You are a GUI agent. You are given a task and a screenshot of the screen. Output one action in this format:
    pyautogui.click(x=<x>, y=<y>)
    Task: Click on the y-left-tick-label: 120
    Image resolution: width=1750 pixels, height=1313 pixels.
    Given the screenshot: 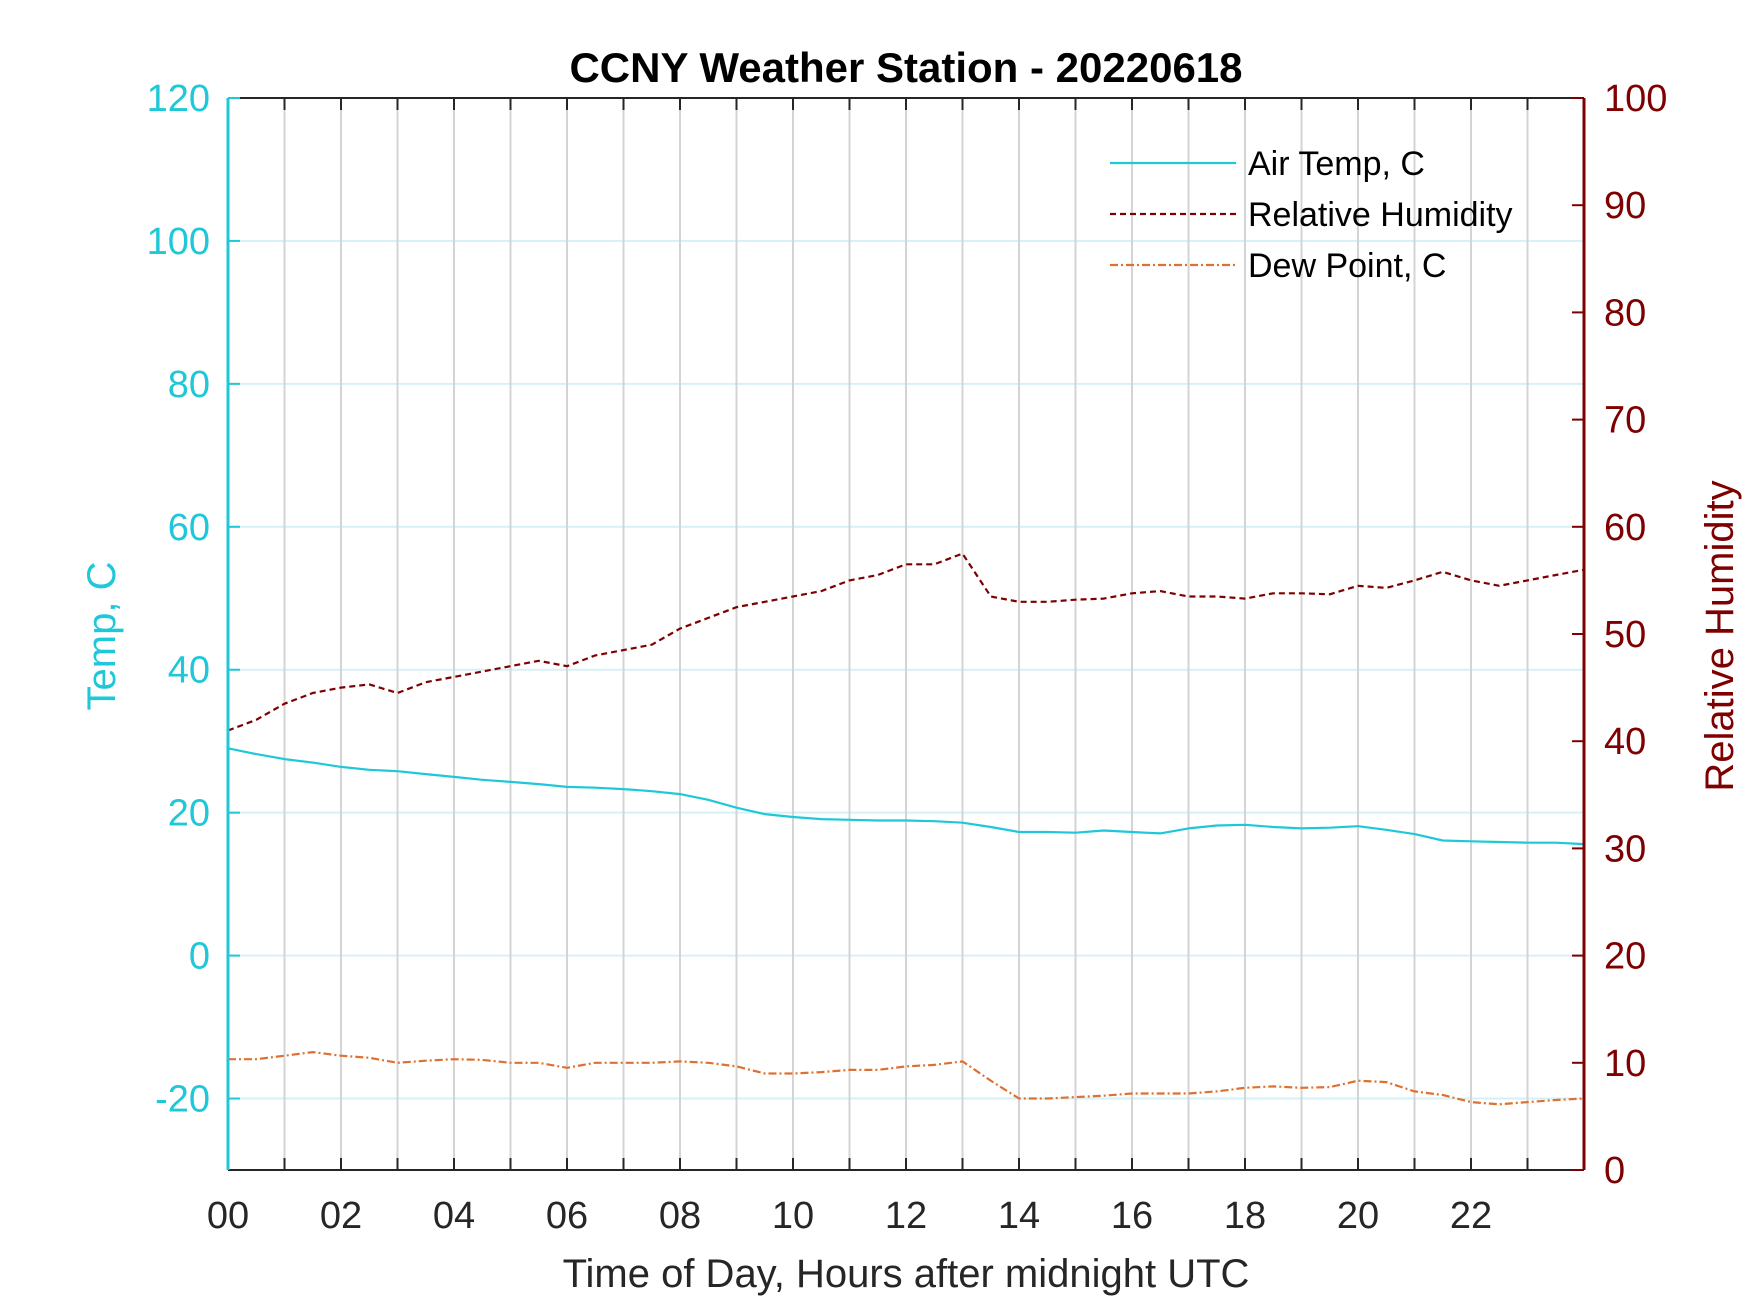 What is the action you would take?
    pyautogui.click(x=178, y=99)
    